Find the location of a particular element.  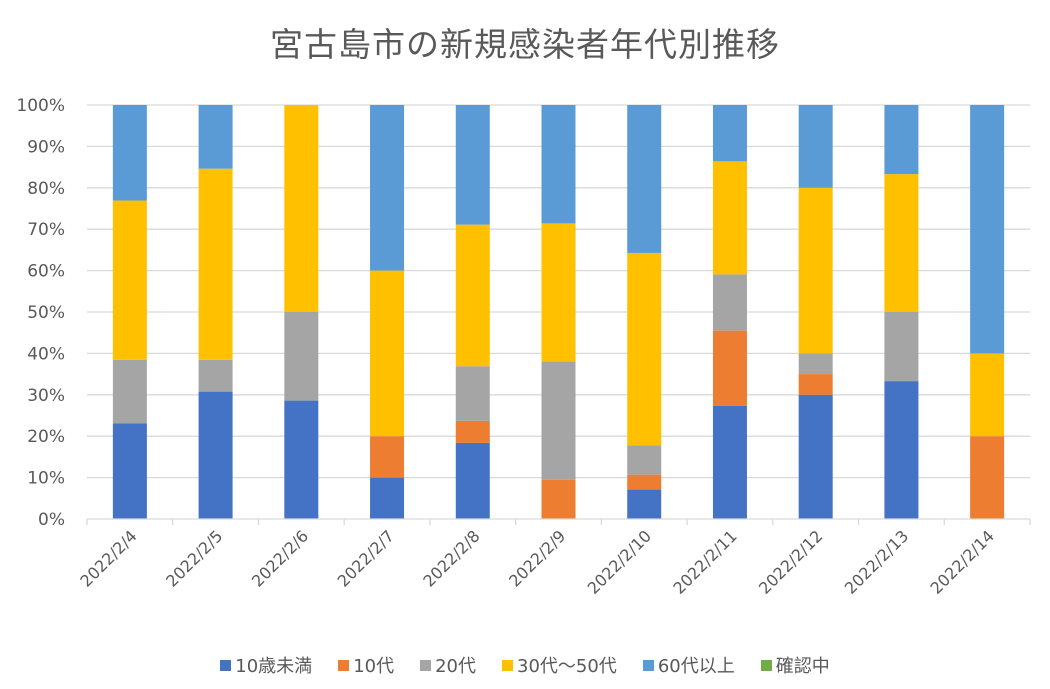

y-tick-label: 60% is located at coordinates (46, 272).